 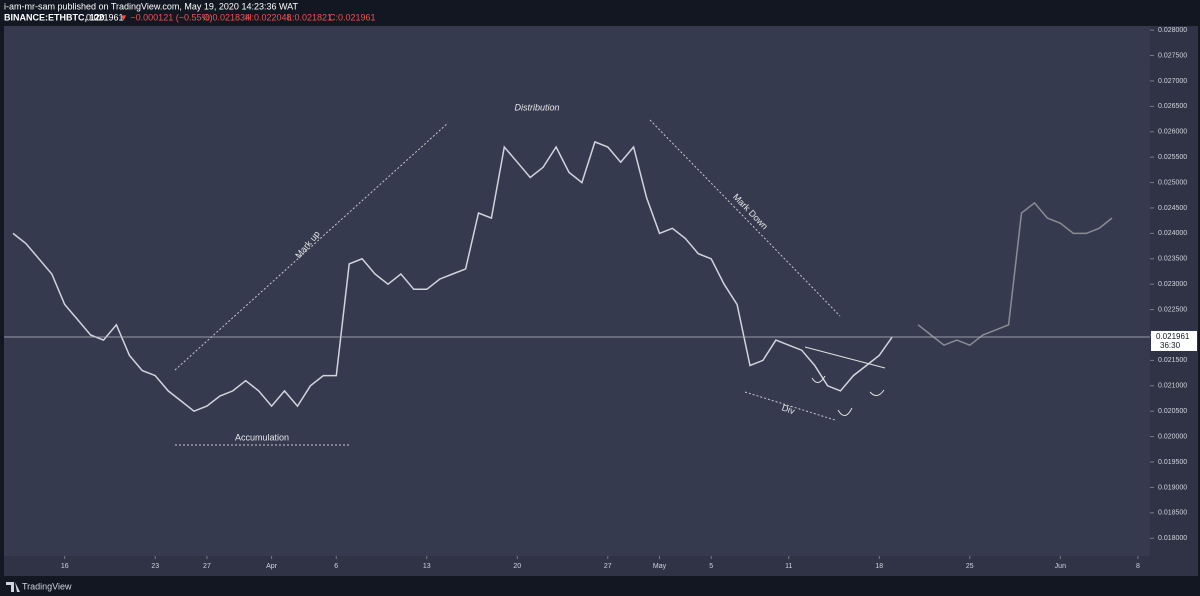 I want to click on y-tick-label: 0.022500, so click(x=1172, y=309).